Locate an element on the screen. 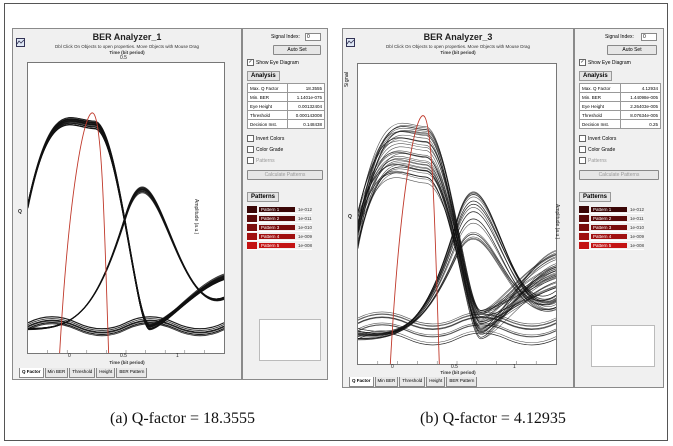 Image resolution: width=673 pixels, height=446 pixels. analysis-row: Eye Height 0.00132404 is located at coordinates (286, 106).